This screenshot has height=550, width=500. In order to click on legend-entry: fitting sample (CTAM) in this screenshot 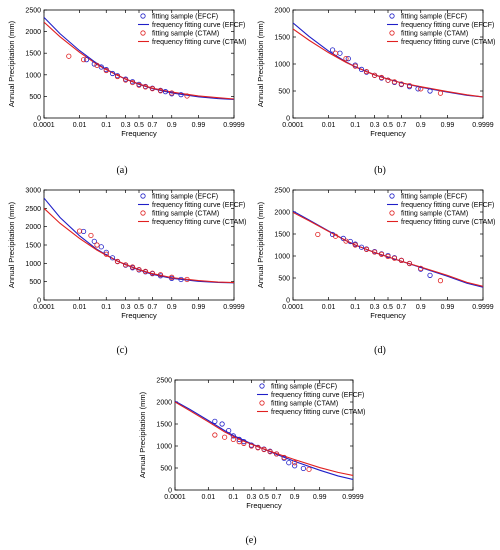, I will do `click(428, 213)`.